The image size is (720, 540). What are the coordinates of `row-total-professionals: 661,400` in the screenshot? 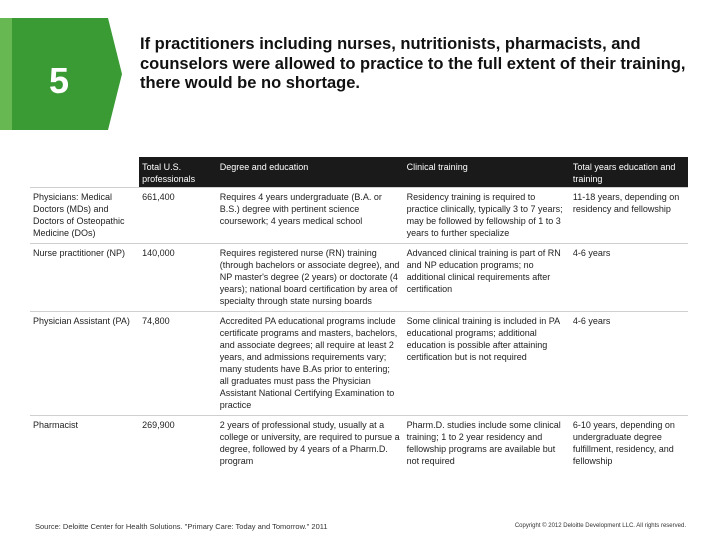 It's located at (178, 215).